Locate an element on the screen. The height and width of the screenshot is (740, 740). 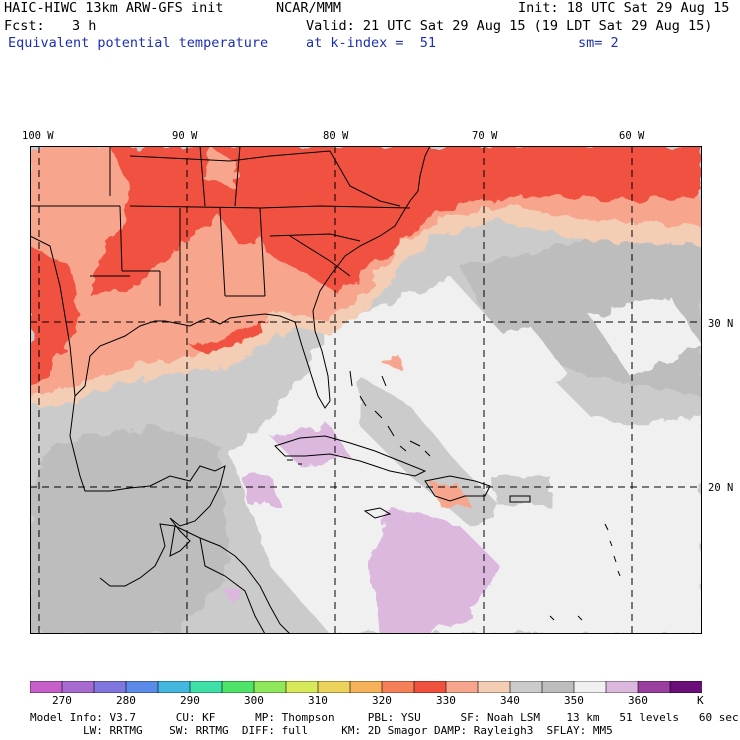
forecast-hour: 3 h is located at coordinates (84, 26).